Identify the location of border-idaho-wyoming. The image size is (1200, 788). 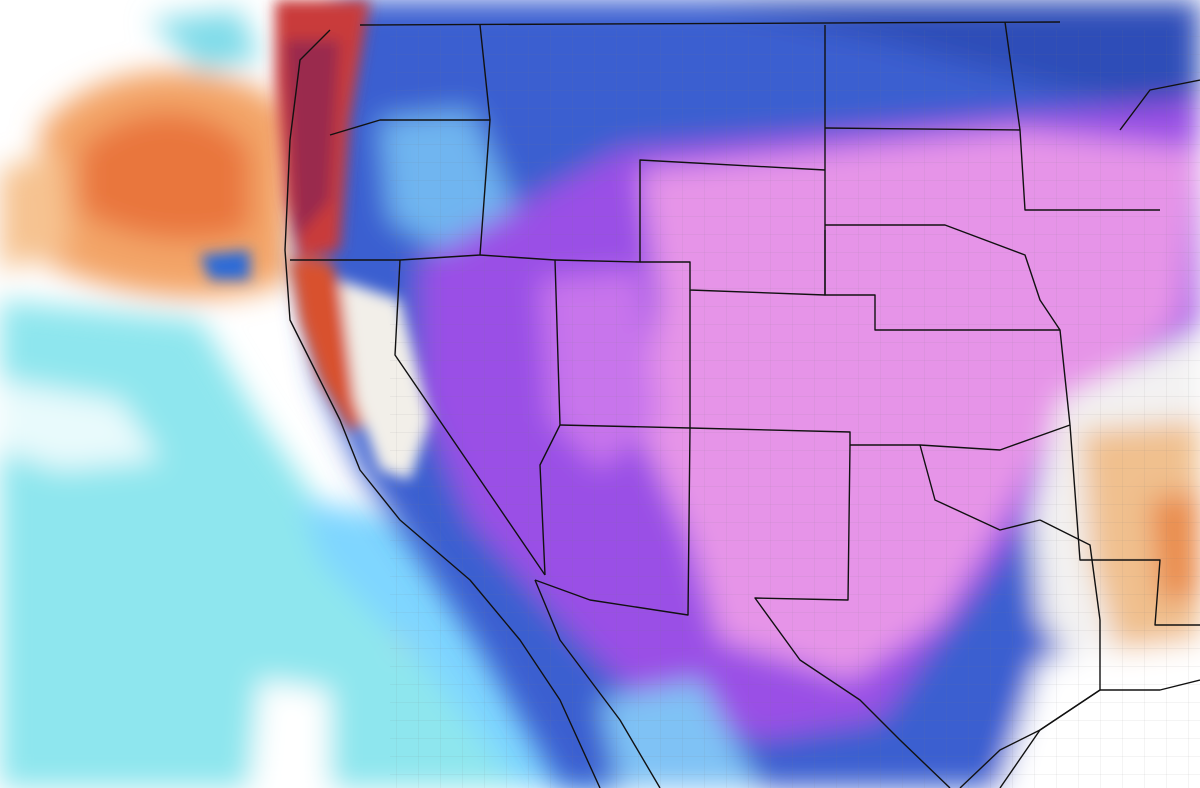
(690, 211).